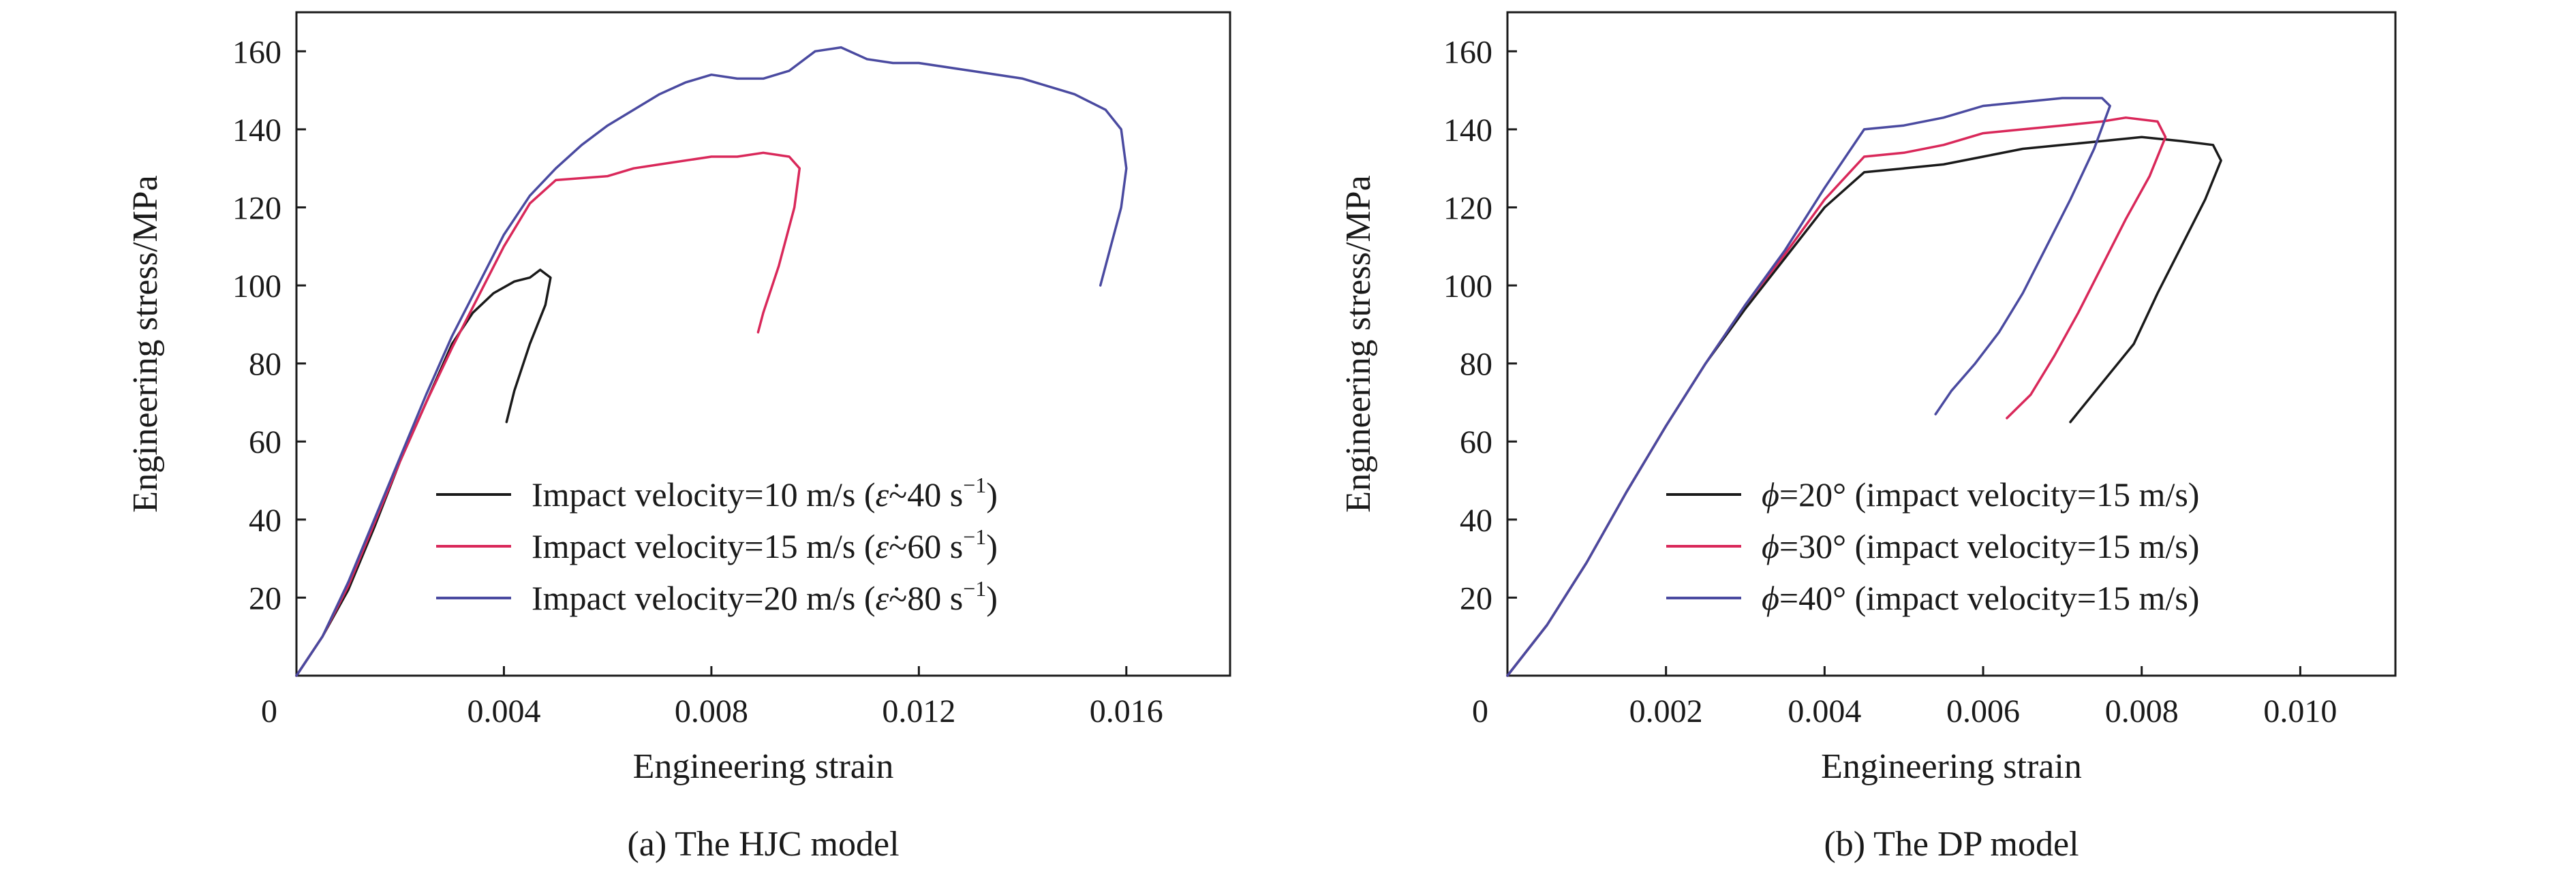  What do you see at coordinates (703, 494) in the screenshot?
I see `legend-text-part: Impact velocity=10 m/s (` at bounding box center [703, 494].